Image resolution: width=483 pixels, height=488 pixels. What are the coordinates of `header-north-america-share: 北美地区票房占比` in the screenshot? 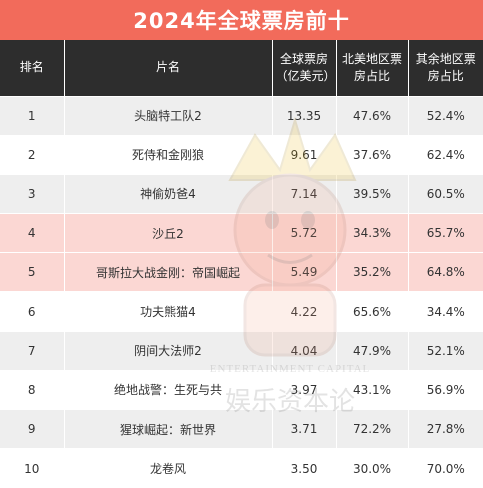 It's located at (371, 68).